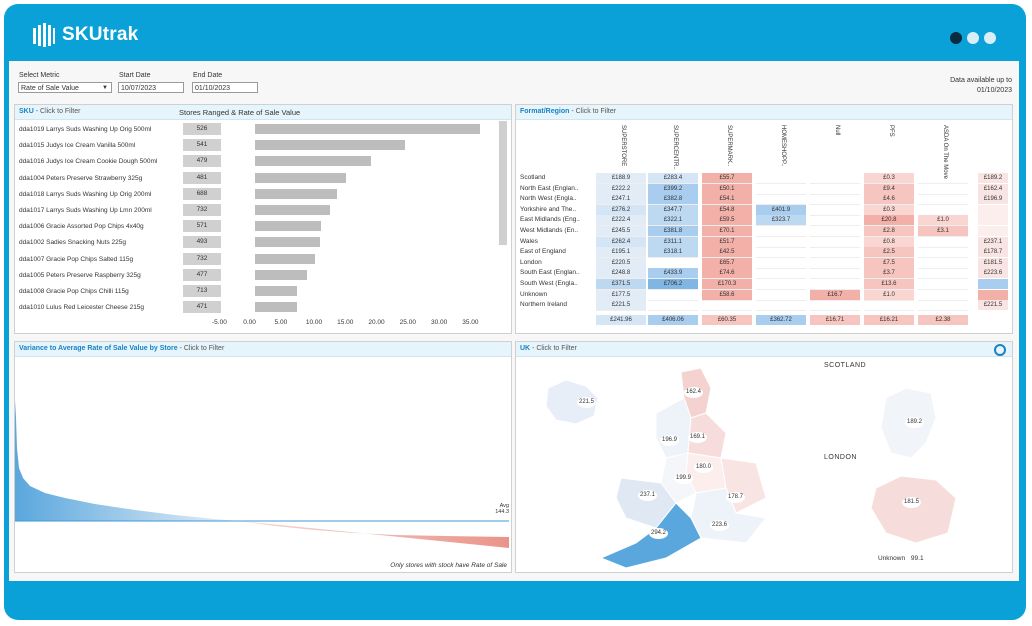 The image size is (1032, 626). Describe the element at coordinates (543, 305) in the screenshot. I see `row-label: Northern Ireland` at that location.